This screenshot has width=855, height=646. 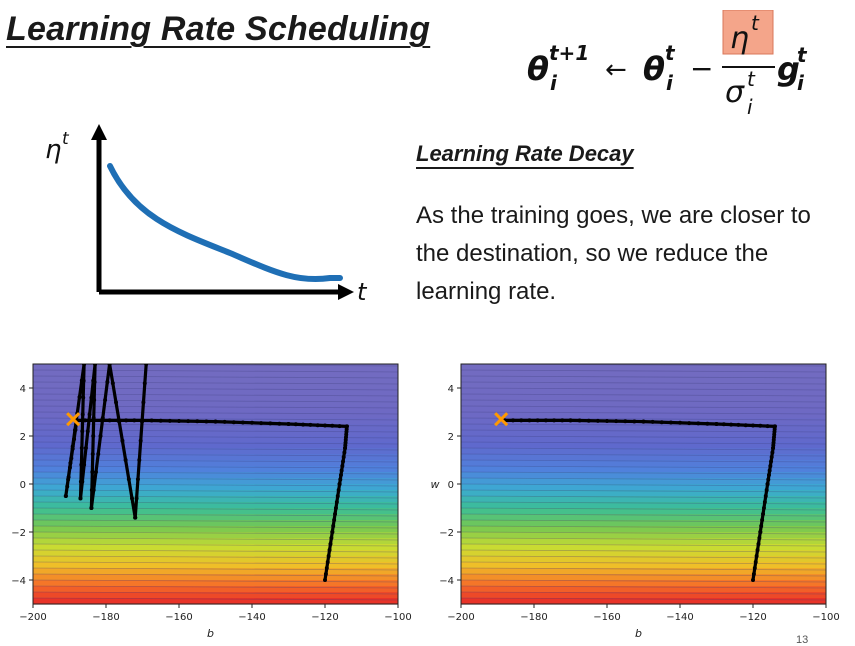 What do you see at coordinates (23, 437) in the screenshot?
I see `y-tick-label: 2` at bounding box center [23, 437].